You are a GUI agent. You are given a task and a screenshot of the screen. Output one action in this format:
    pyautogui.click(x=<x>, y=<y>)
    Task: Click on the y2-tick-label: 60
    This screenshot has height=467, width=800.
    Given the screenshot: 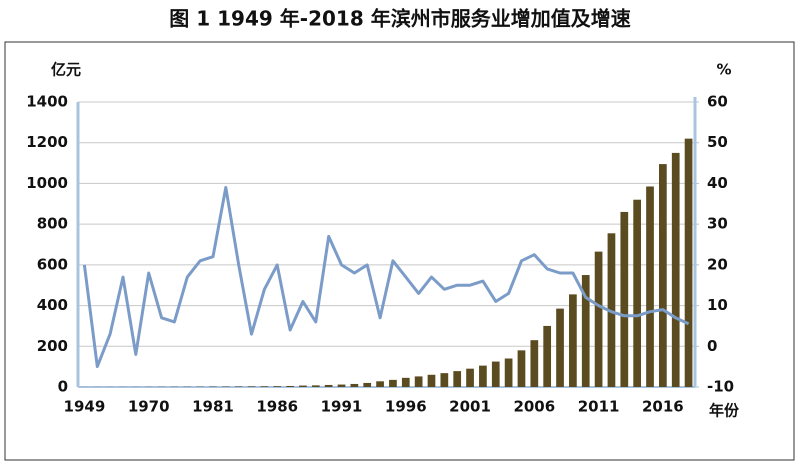 What is the action you would take?
    pyautogui.click(x=717, y=102)
    